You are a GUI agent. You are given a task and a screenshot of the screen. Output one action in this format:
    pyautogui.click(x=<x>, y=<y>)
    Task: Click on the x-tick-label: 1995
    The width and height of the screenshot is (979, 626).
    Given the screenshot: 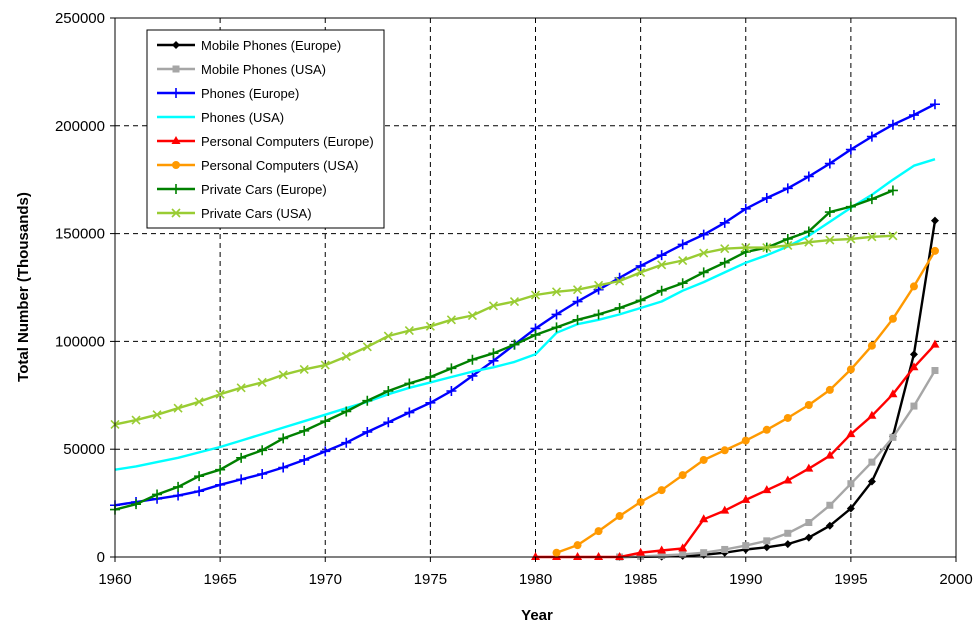 What is the action you would take?
    pyautogui.click(x=850, y=579)
    